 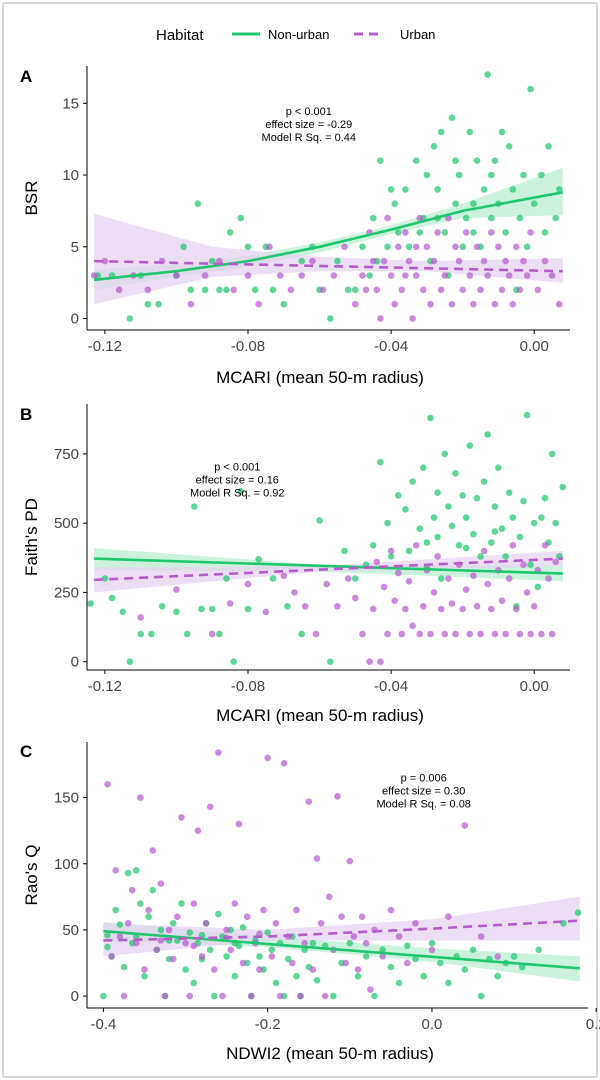 What do you see at coordinates (237, 481) in the screenshot?
I see `panel-b-annotation-2: effect size = 0.16` at bounding box center [237, 481].